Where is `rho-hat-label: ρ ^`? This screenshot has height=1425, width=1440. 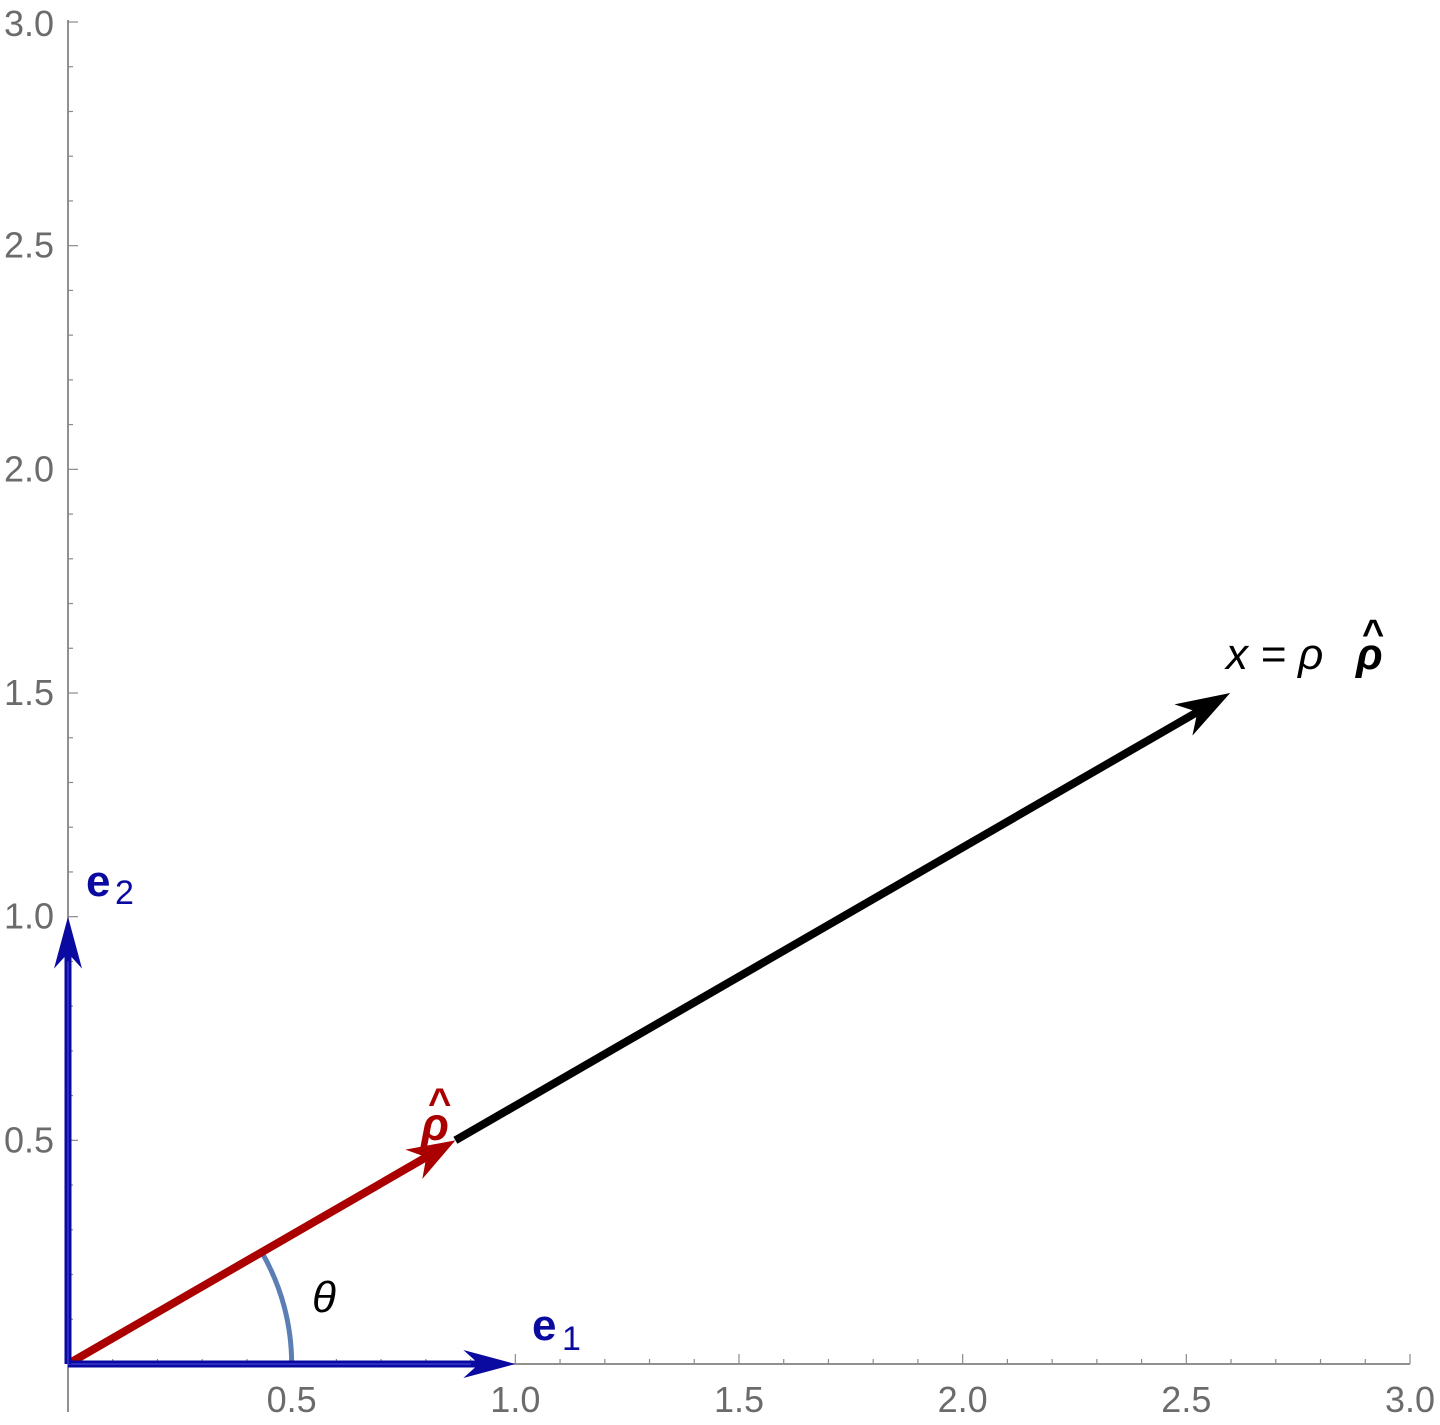 rho-hat-label: ρ ^ is located at coordinates (435, 1115).